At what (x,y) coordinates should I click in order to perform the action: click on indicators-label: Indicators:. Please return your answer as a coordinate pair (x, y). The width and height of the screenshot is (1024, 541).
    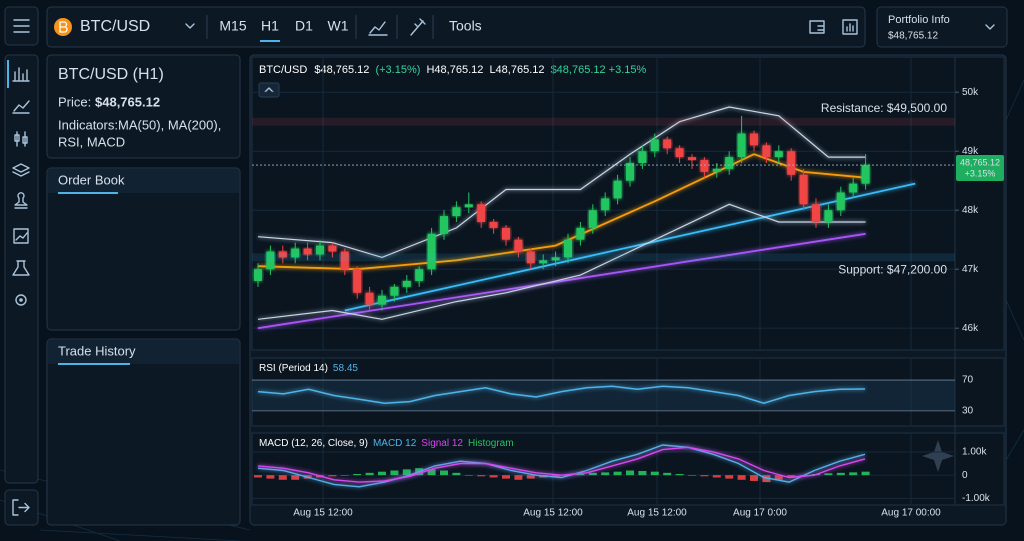
    Looking at the image, I should click on (88, 124).